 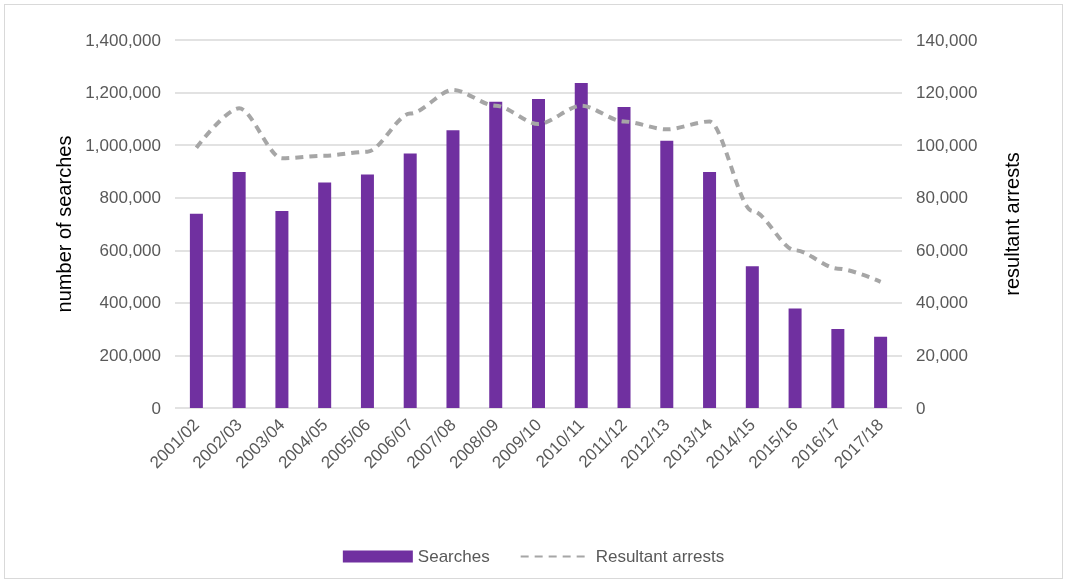 What do you see at coordinates (130, 250) in the screenshot?
I see `y-tick-label: 600,000` at bounding box center [130, 250].